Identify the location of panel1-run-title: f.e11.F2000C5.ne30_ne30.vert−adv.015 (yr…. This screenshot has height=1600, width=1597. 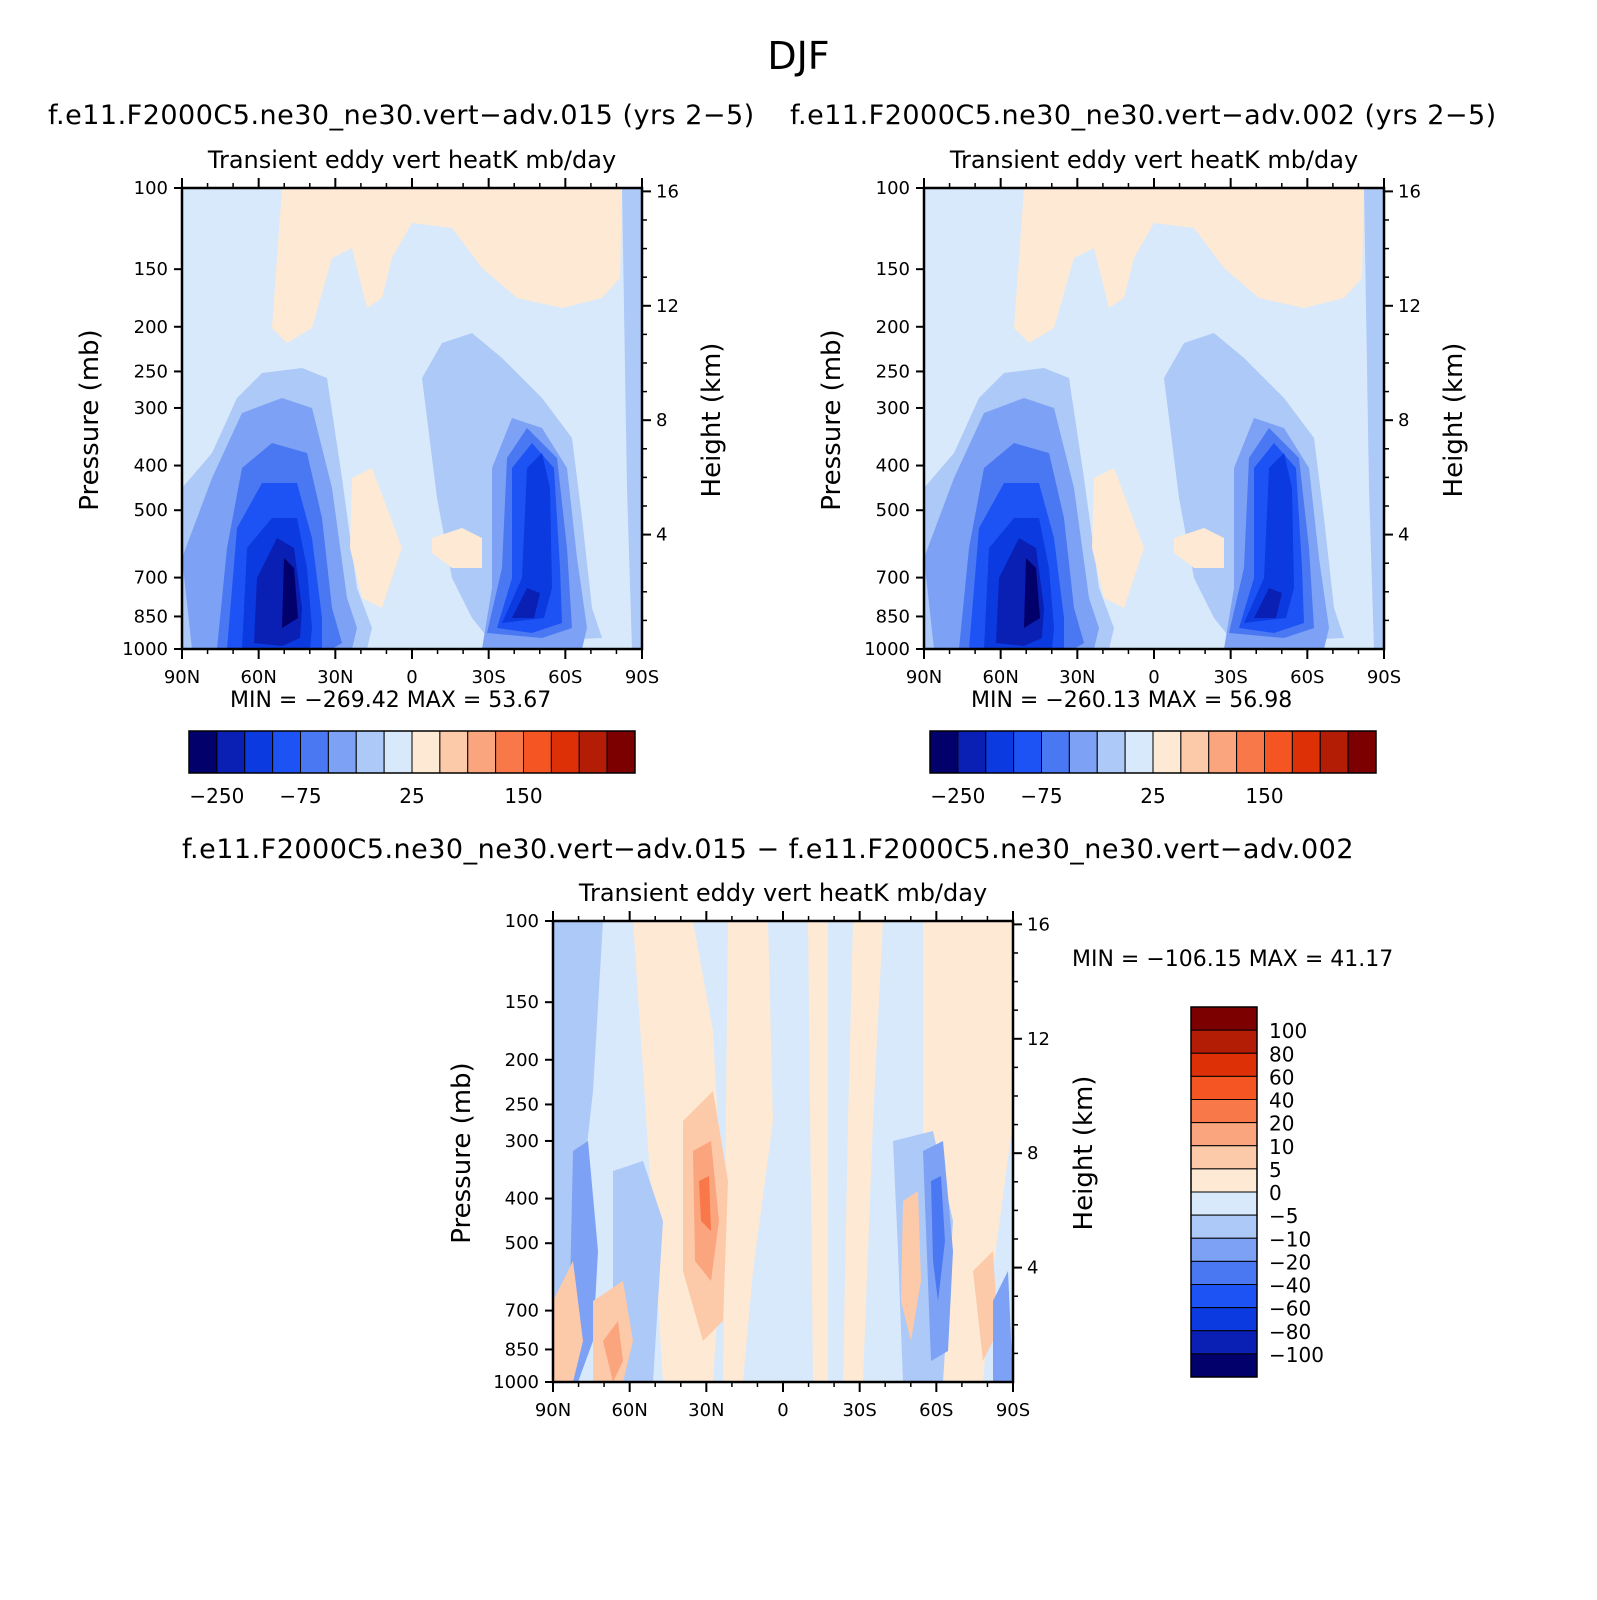
(401, 115).